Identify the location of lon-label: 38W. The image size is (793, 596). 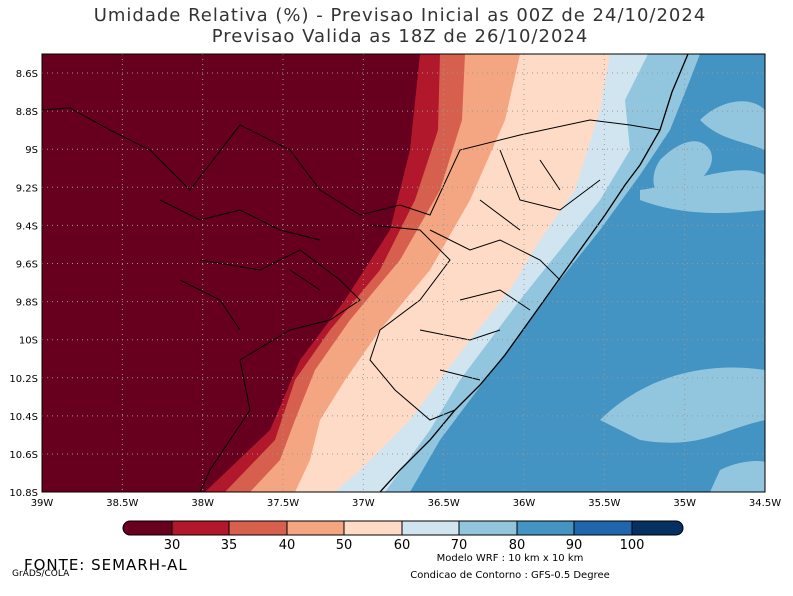
(202, 503).